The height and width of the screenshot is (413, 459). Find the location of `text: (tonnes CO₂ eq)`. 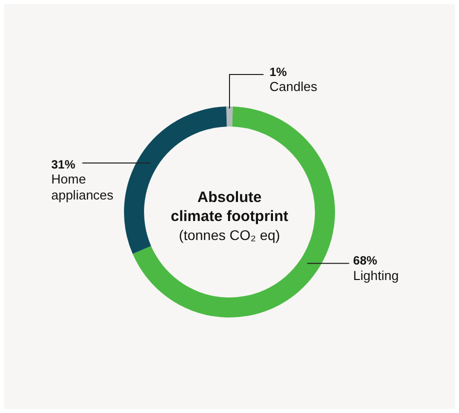

text: (tonnes CO₂ eq) is located at coordinates (229, 234).